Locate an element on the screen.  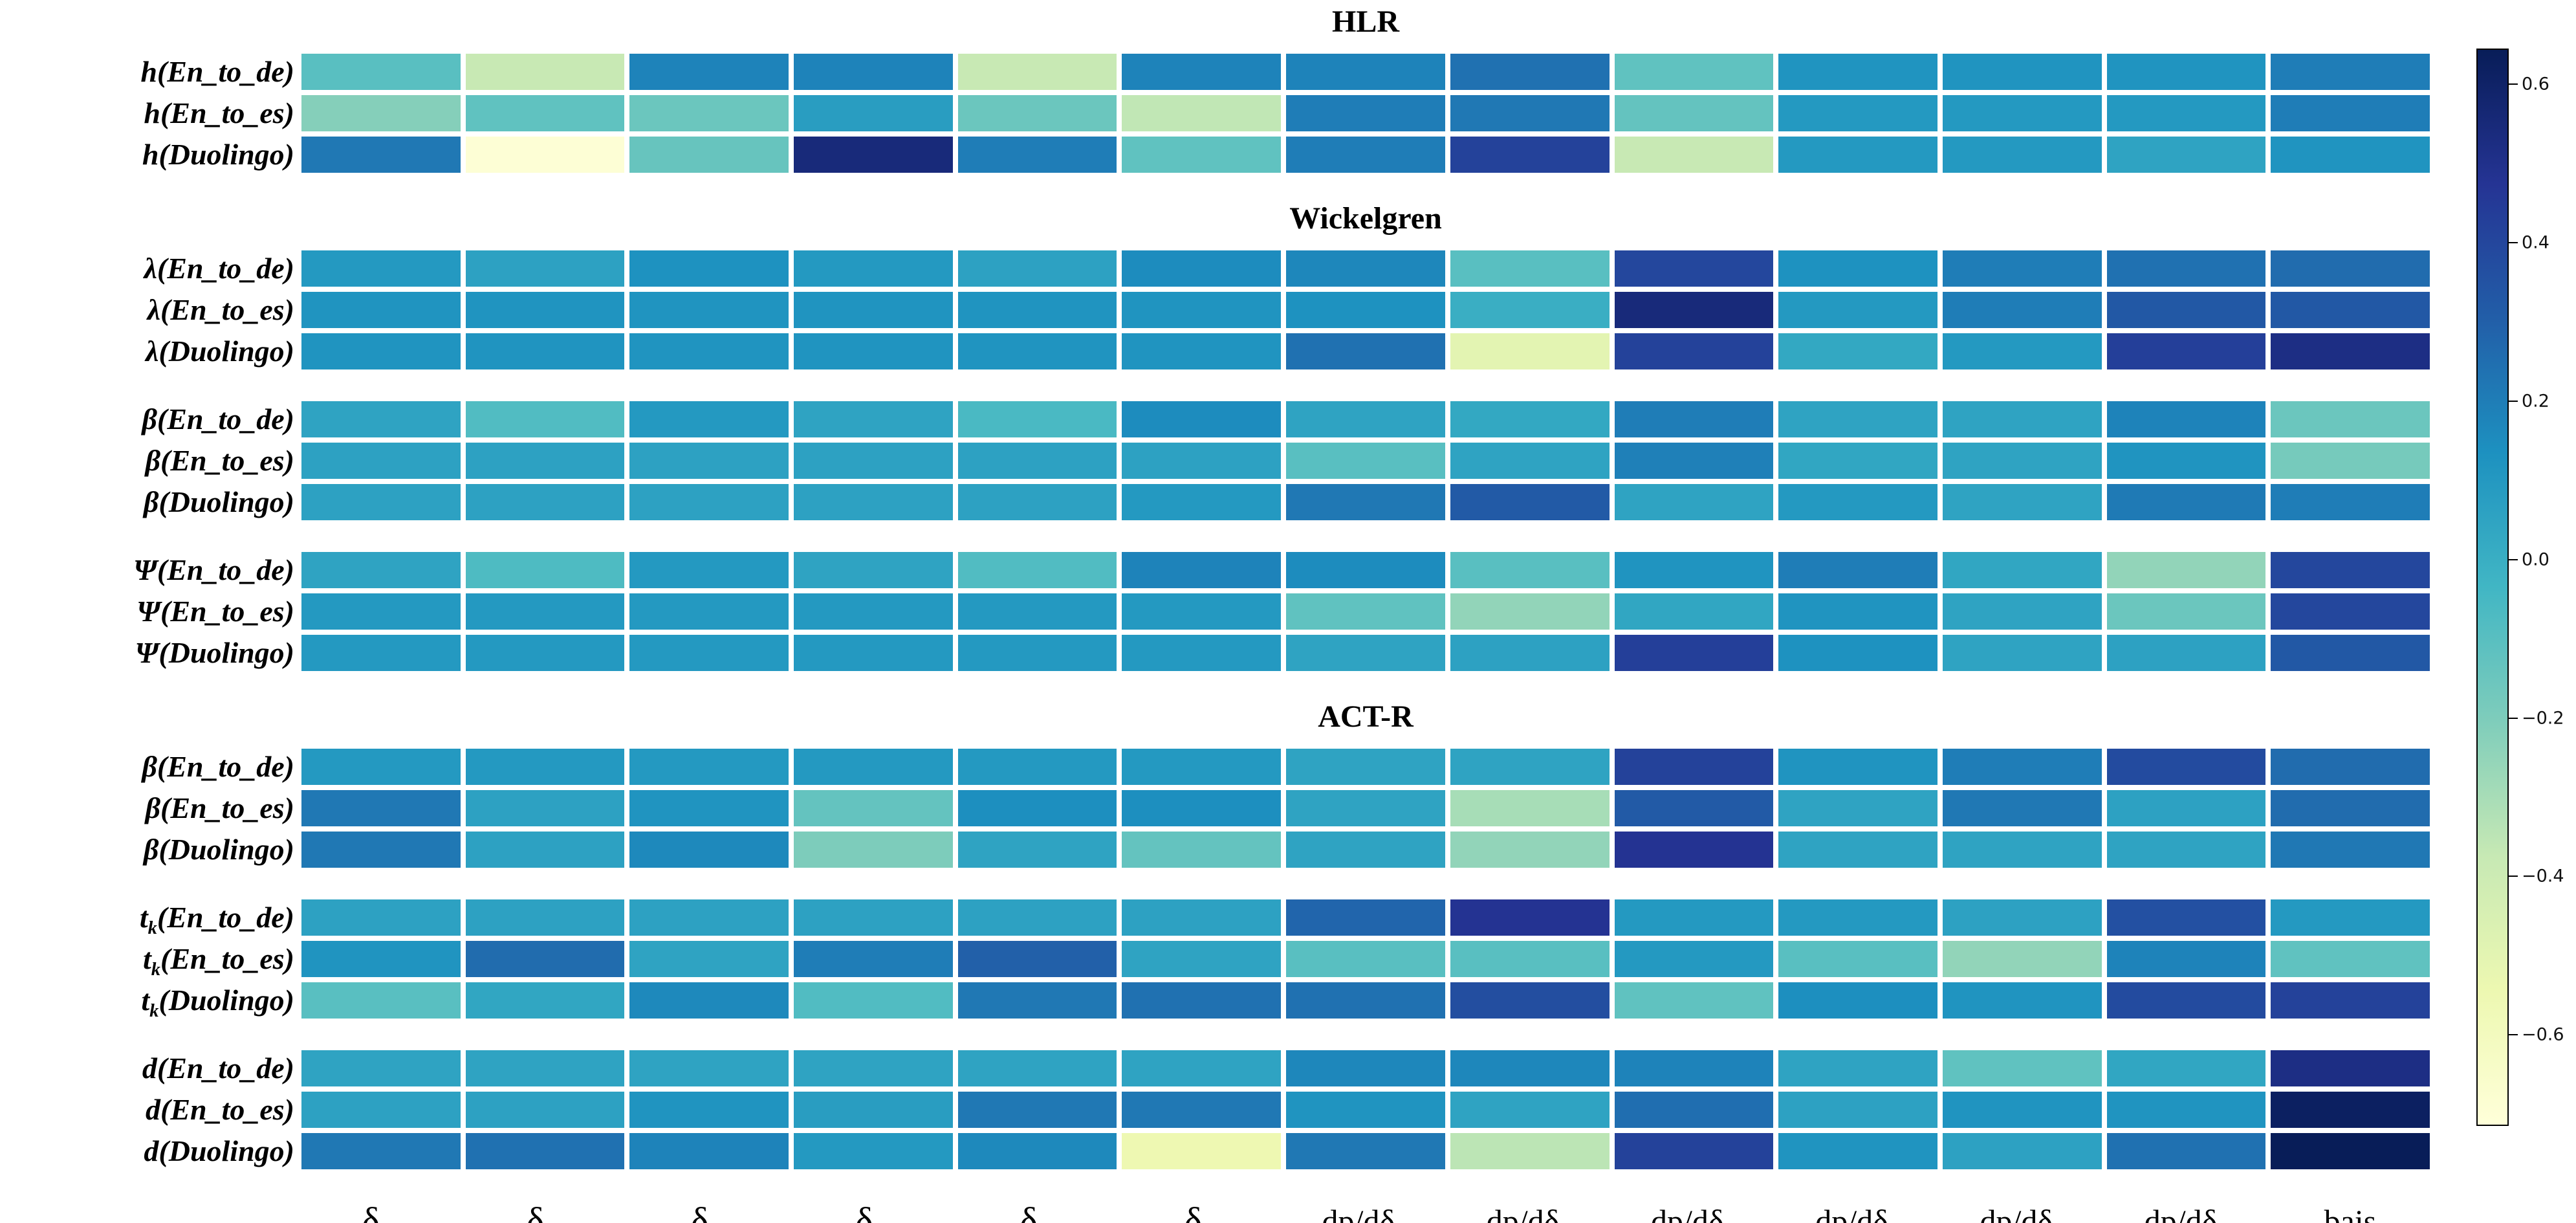
heatmap-row: Ψ(Duolingo) is located at coordinates (1216, 653).